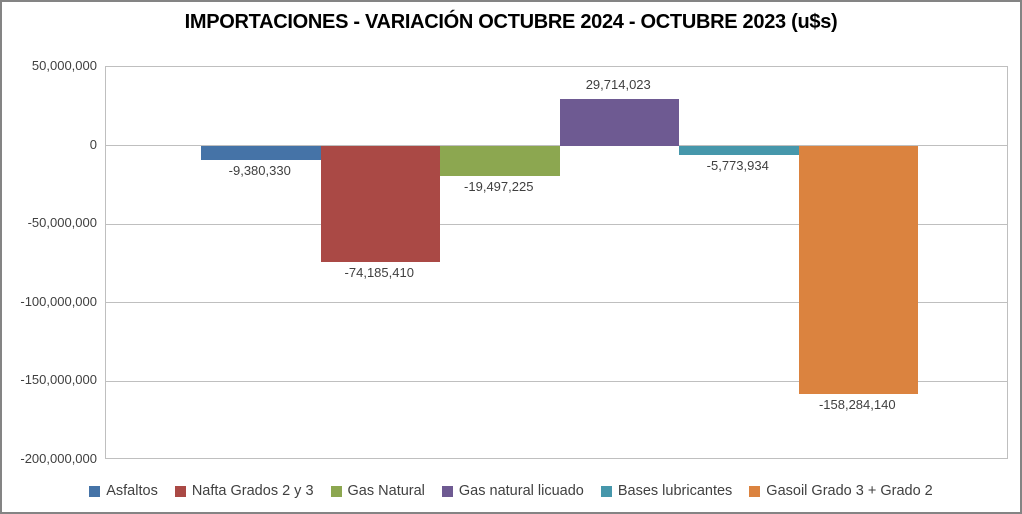 The width and height of the screenshot is (1022, 514). What do you see at coordinates (618, 84) in the screenshot?
I see `data-label: 29,714,023` at bounding box center [618, 84].